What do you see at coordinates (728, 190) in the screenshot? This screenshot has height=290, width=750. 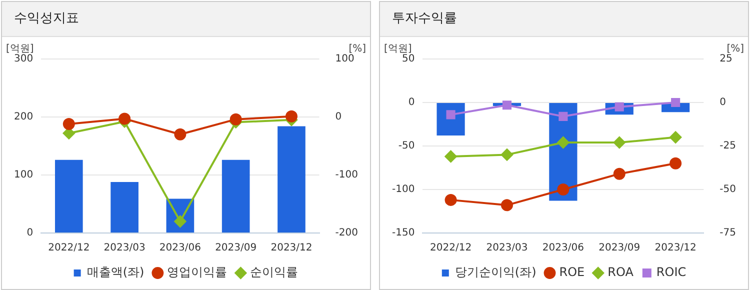 I see `y2-tick-label: -50` at bounding box center [728, 190].